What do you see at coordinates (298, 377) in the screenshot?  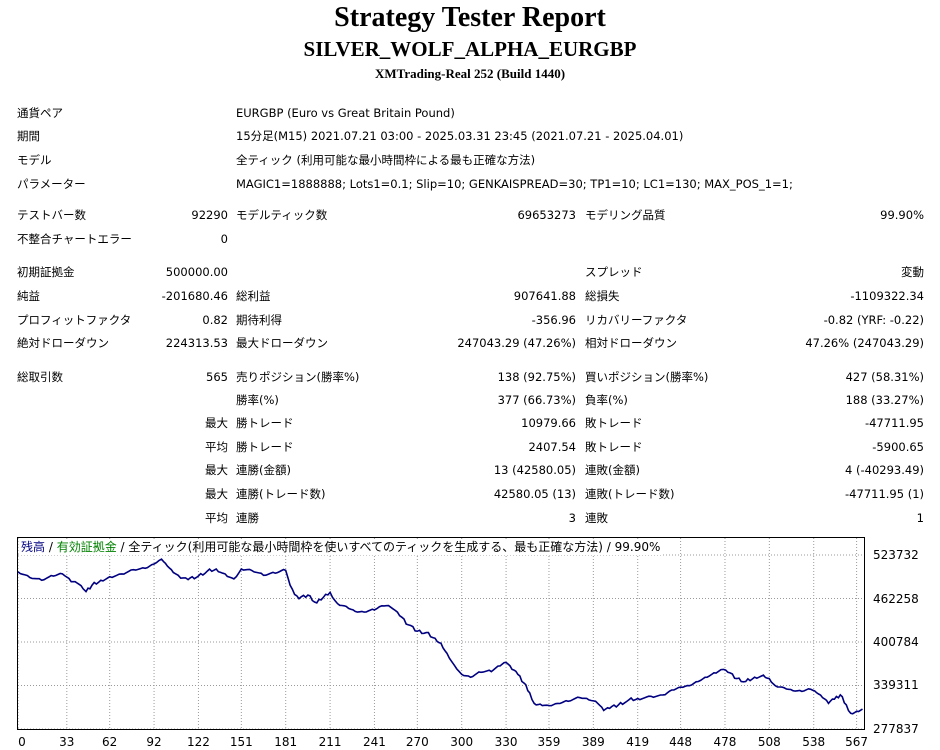 I see `short-positions-label: 売りポジション(勝率%)` at bounding box center [298, 377].